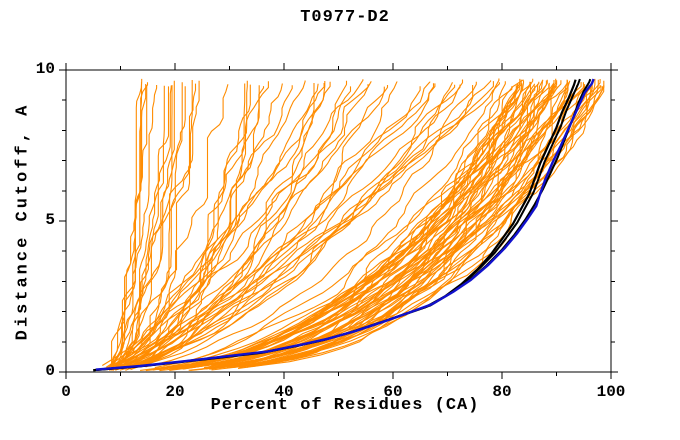 The image size is (680, 440). I want to click on x-axis-label: Percent of Residues (CA), so click(345, 405).